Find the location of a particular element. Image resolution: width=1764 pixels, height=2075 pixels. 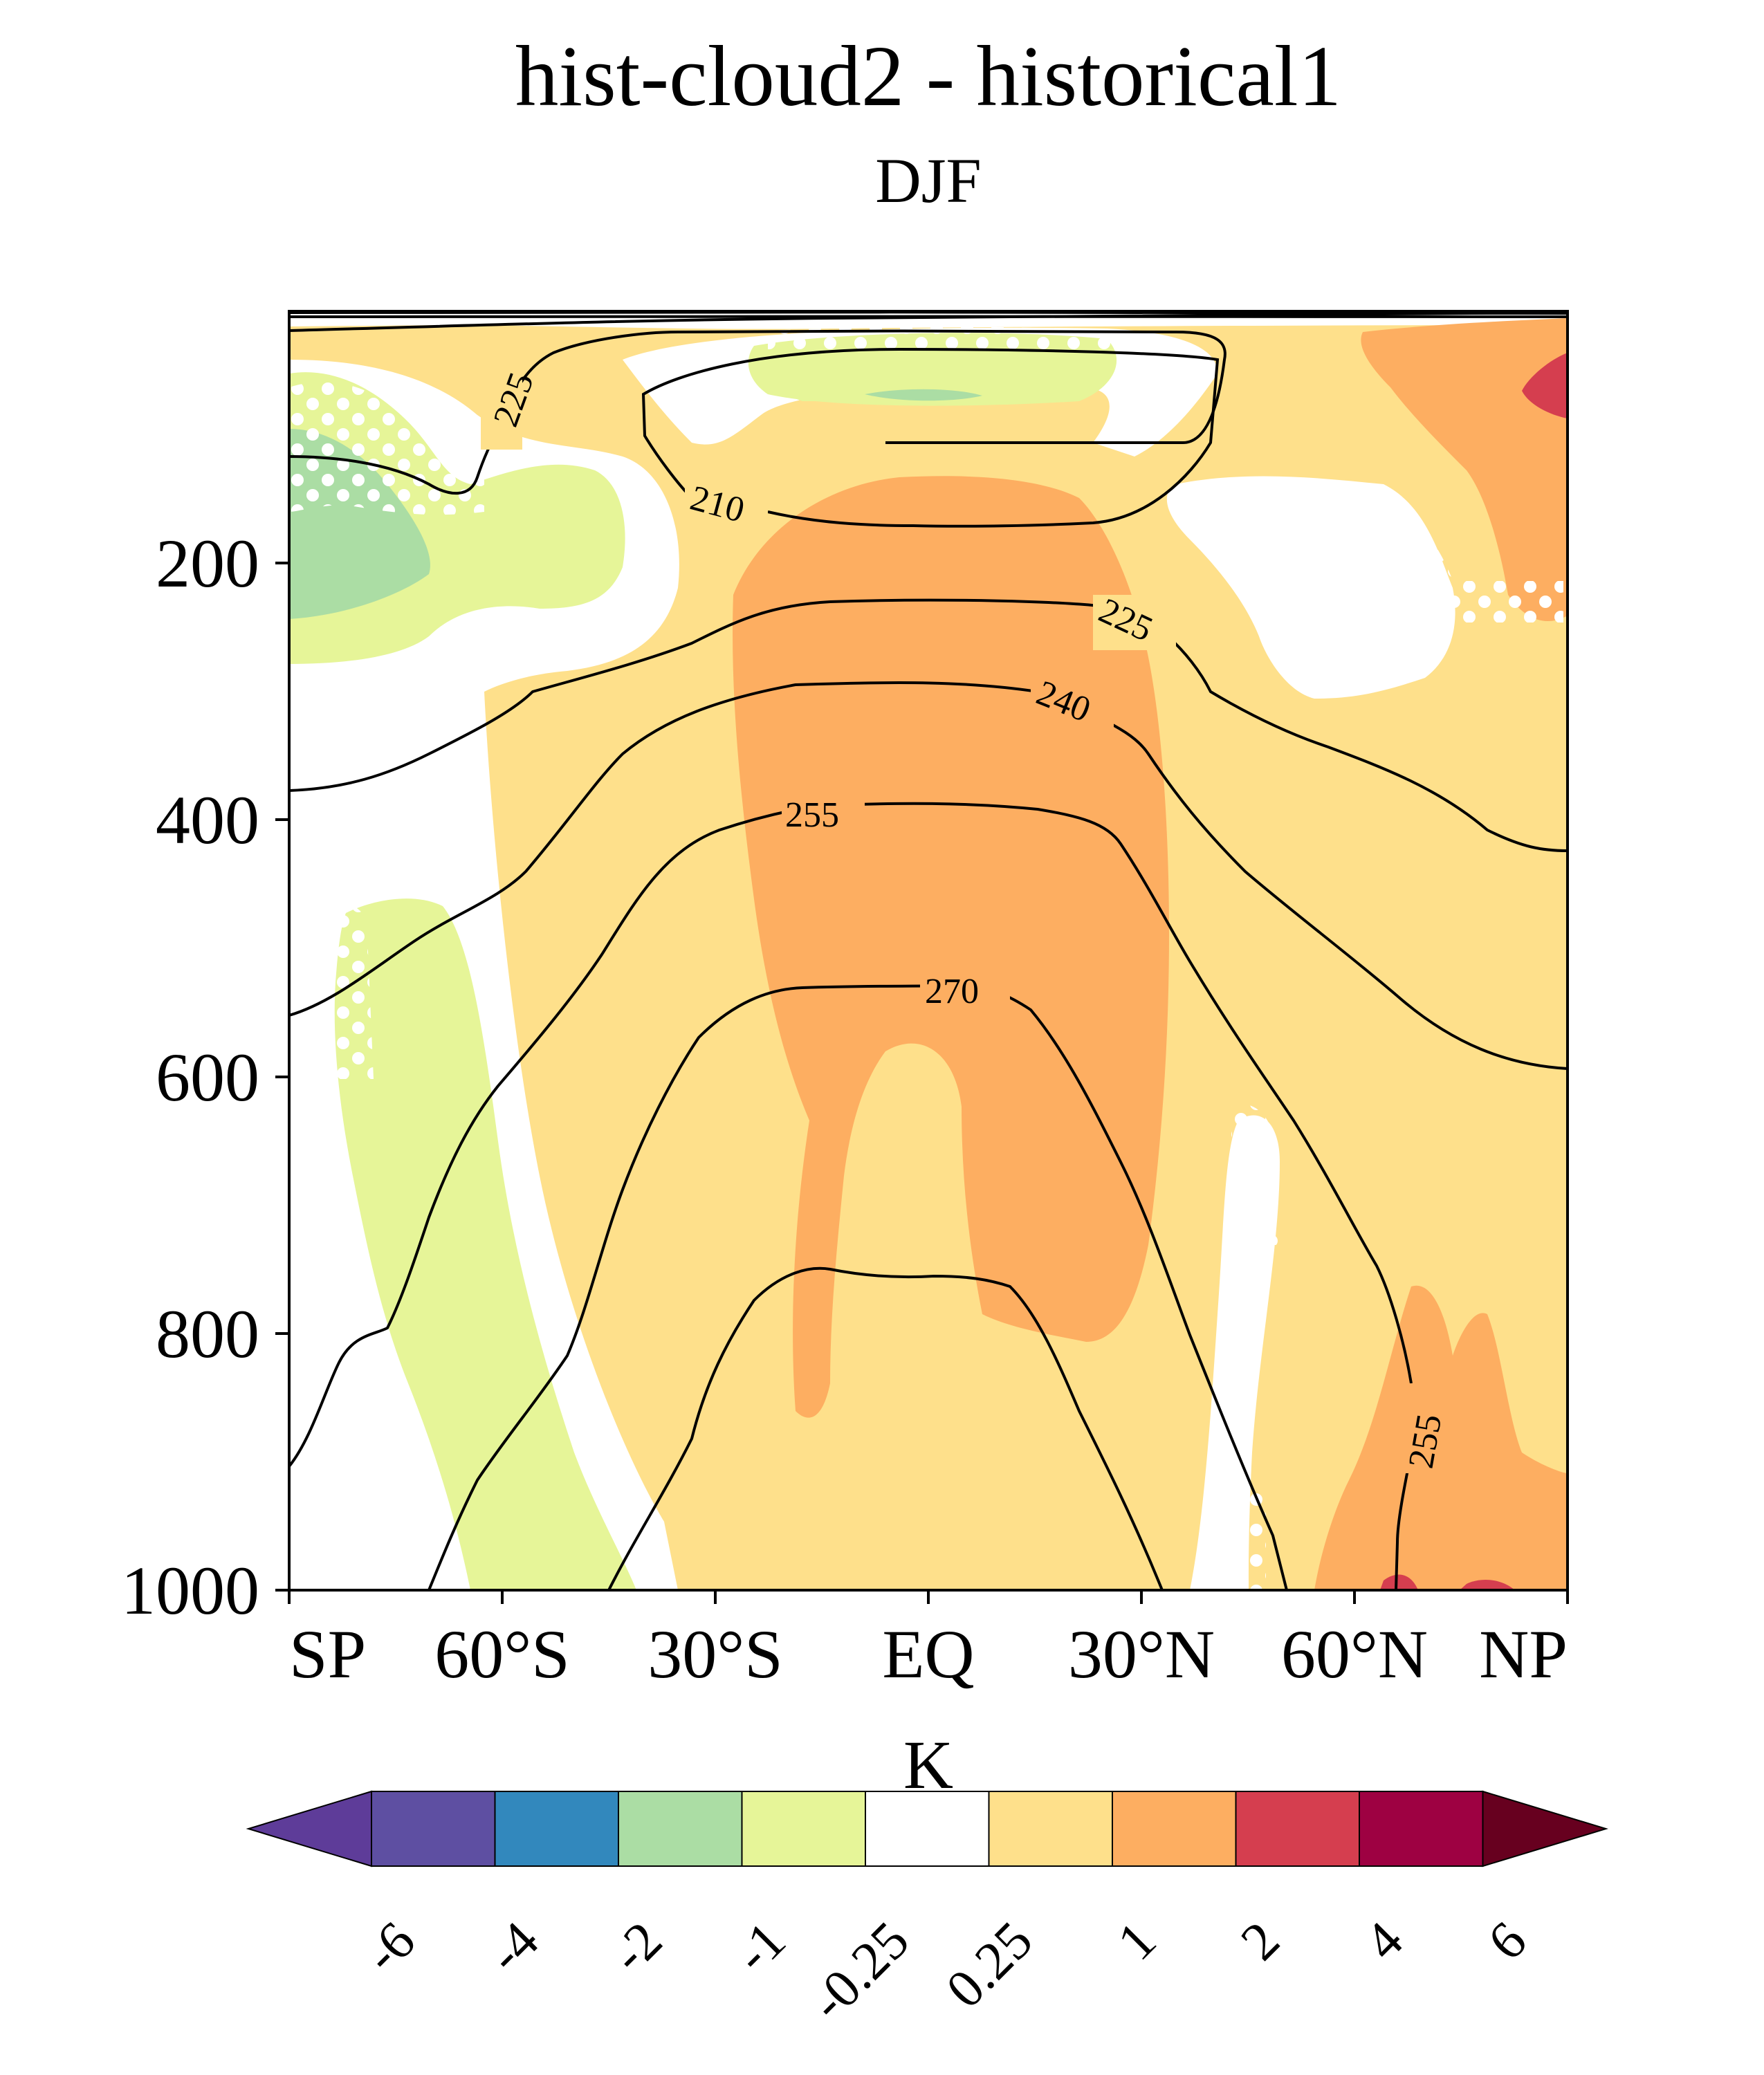

colorbar-tick-label: 0.25 is located at coordinates (989, 1964).